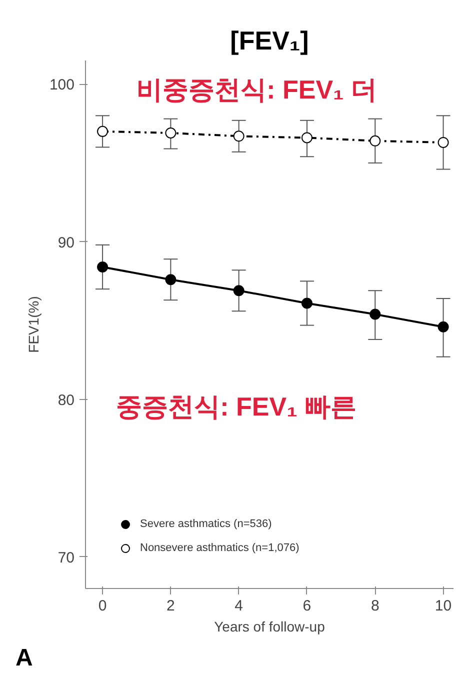 Image resolution: width=467 pixels, height=676 pixels. What do you see at coordinates (102, 606) in the screenshot?
I see `x-tick-label: 0` at bounding box center [102, 606].